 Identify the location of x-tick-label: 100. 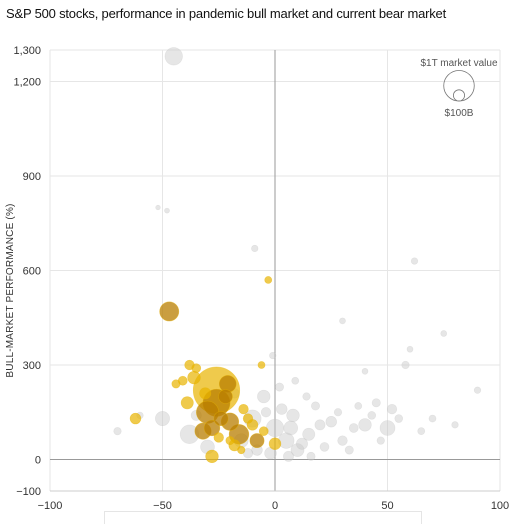
(500, 506).